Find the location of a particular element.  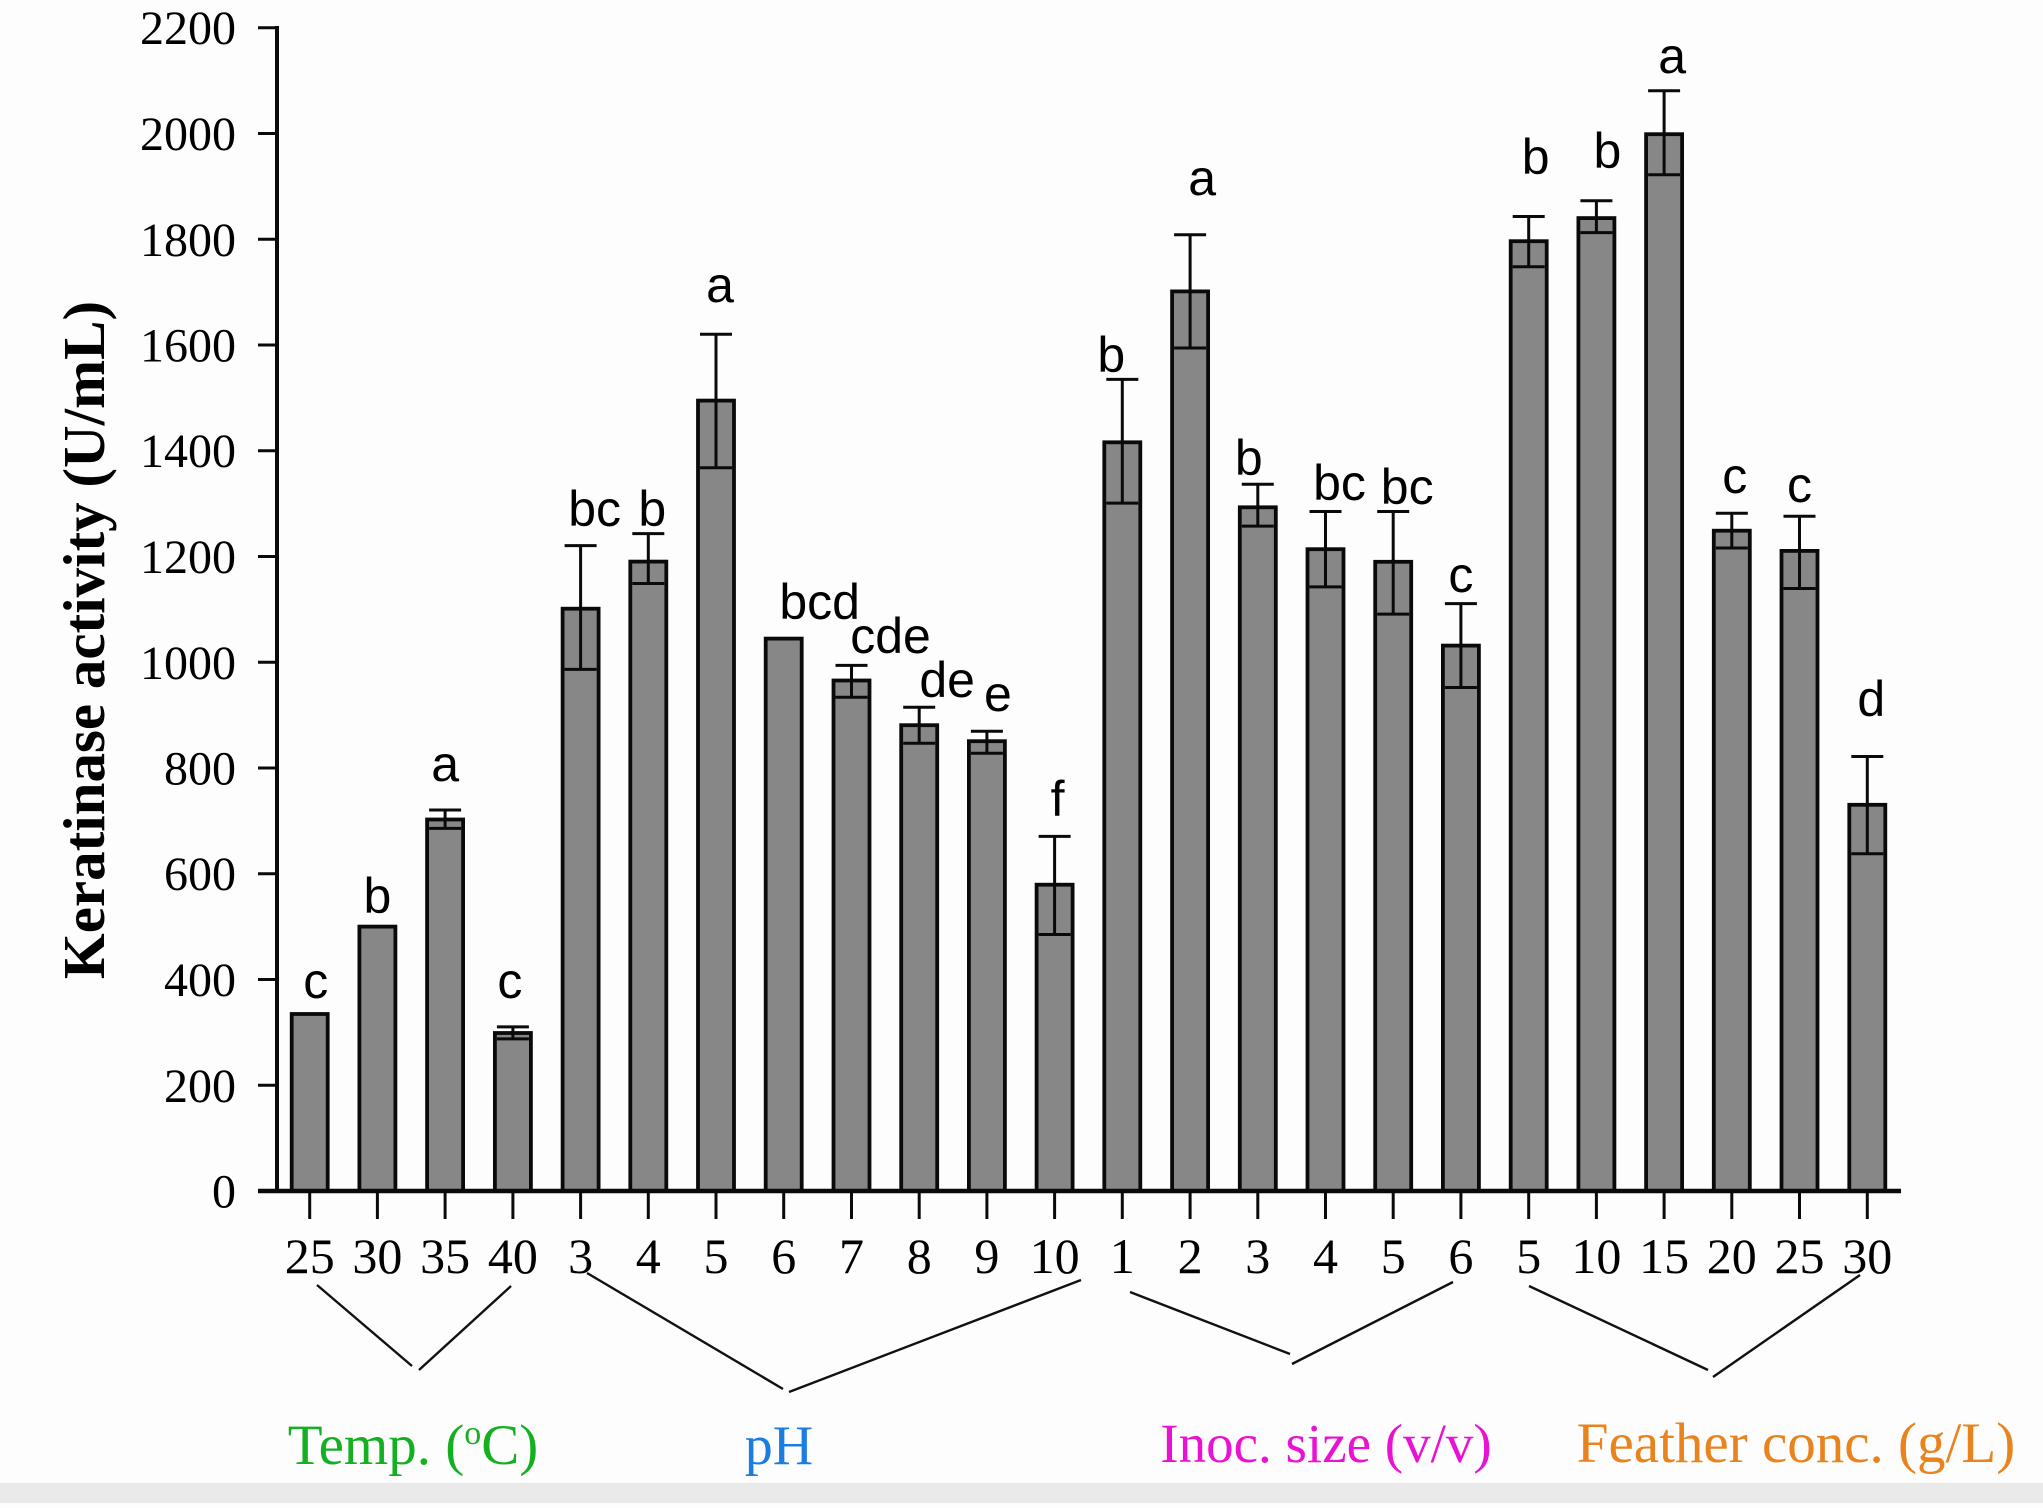

svg-text: Inoc. size (v/v) is located at coordinates (1325, 1443).